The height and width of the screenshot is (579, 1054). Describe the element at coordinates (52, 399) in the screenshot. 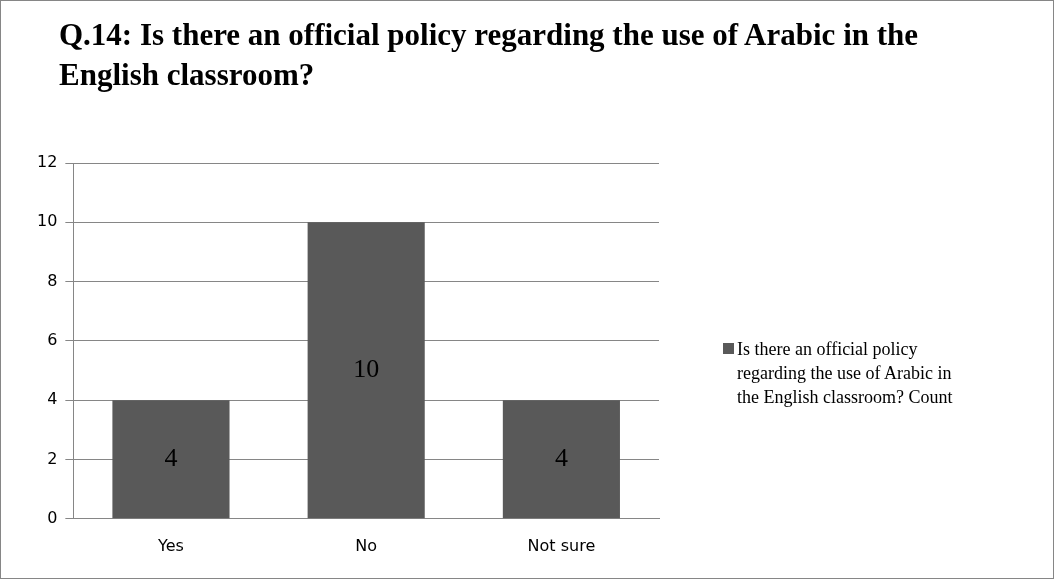

I see `y-tick-label: 4` at that location.